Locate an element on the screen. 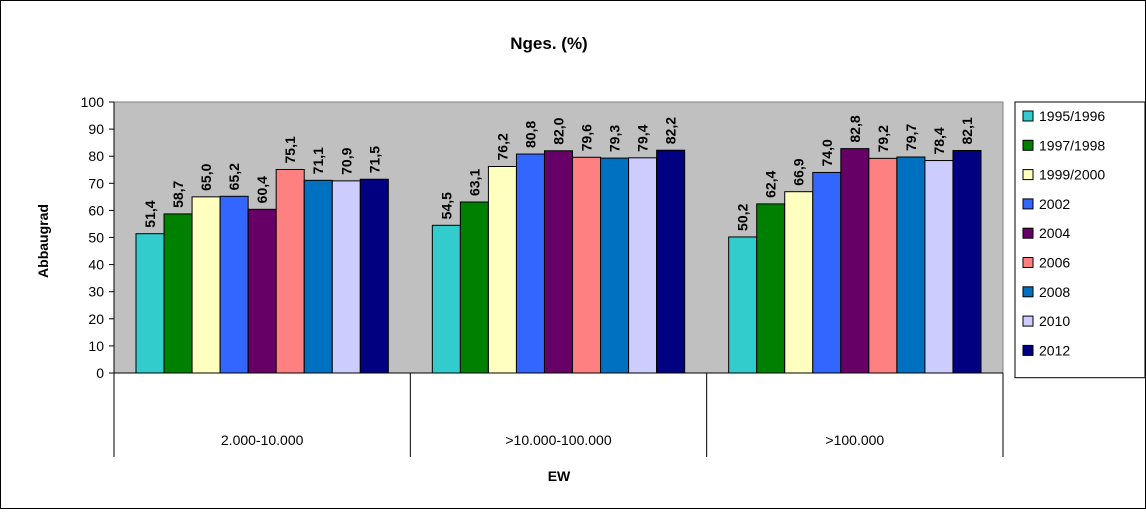 The height and width of the screenshot is (513, 1146). y-tick-label: 20 is located at coordinates (96, 319).